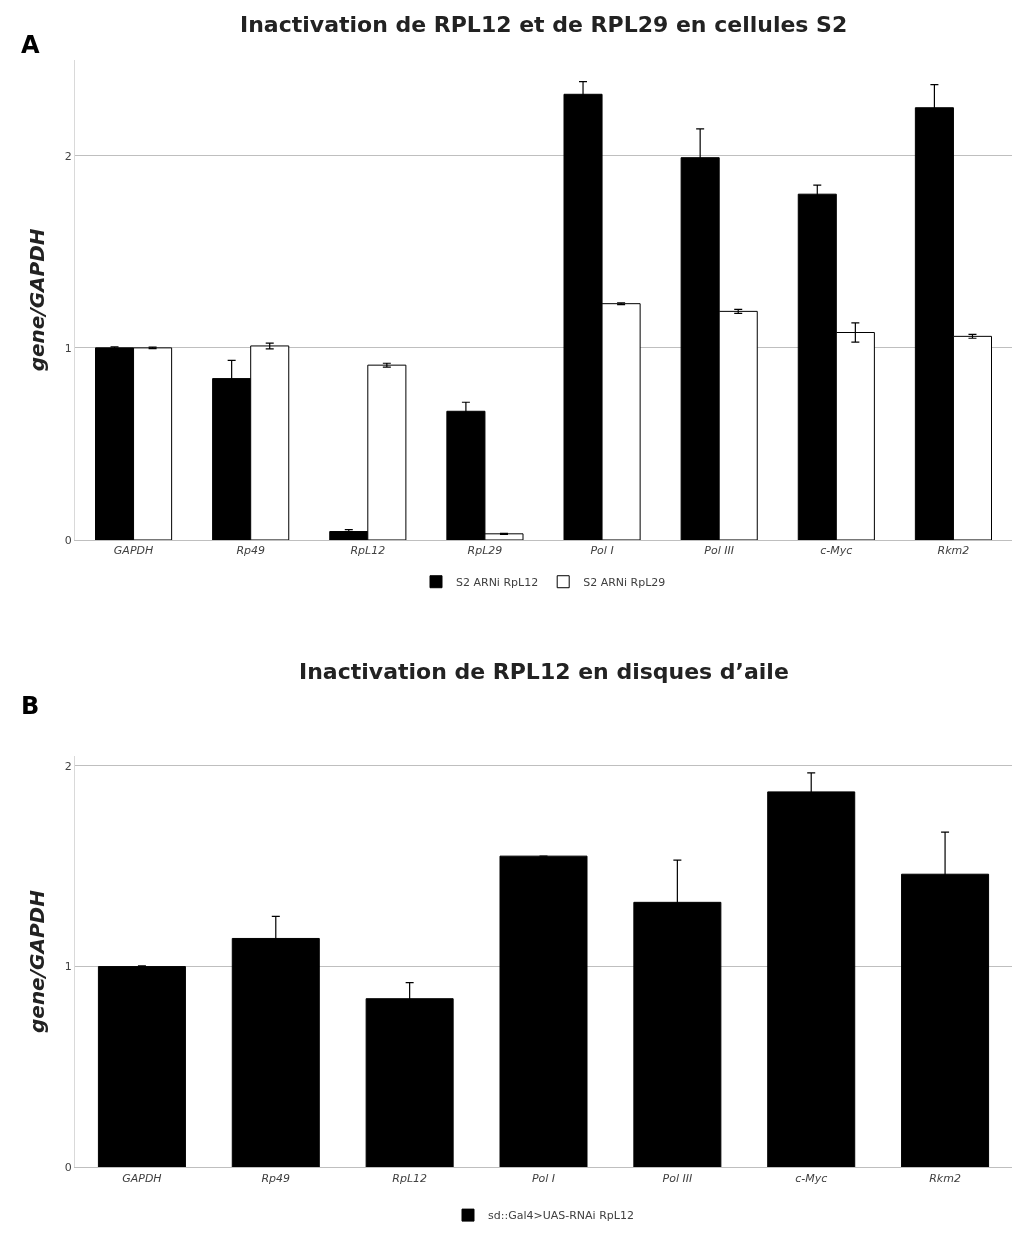 The image size is (1022, 1252). Describe the element at coordinates (485, 551) in the screenshot. I see `x-tick-label: RpL29` at that location.